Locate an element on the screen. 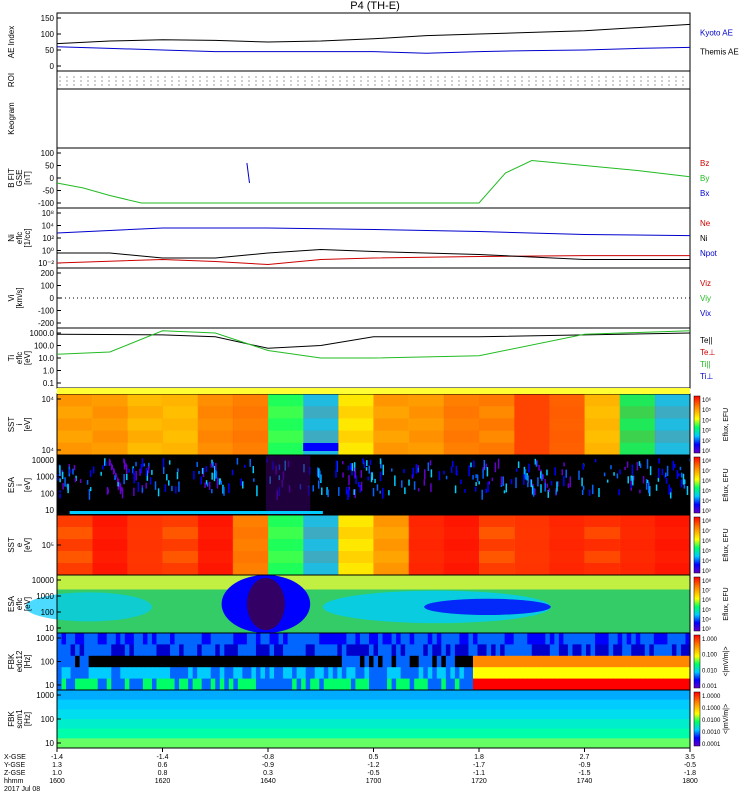 The image size is (750, 800). time-row-value: 1740 is located at coordinates (585, 781).